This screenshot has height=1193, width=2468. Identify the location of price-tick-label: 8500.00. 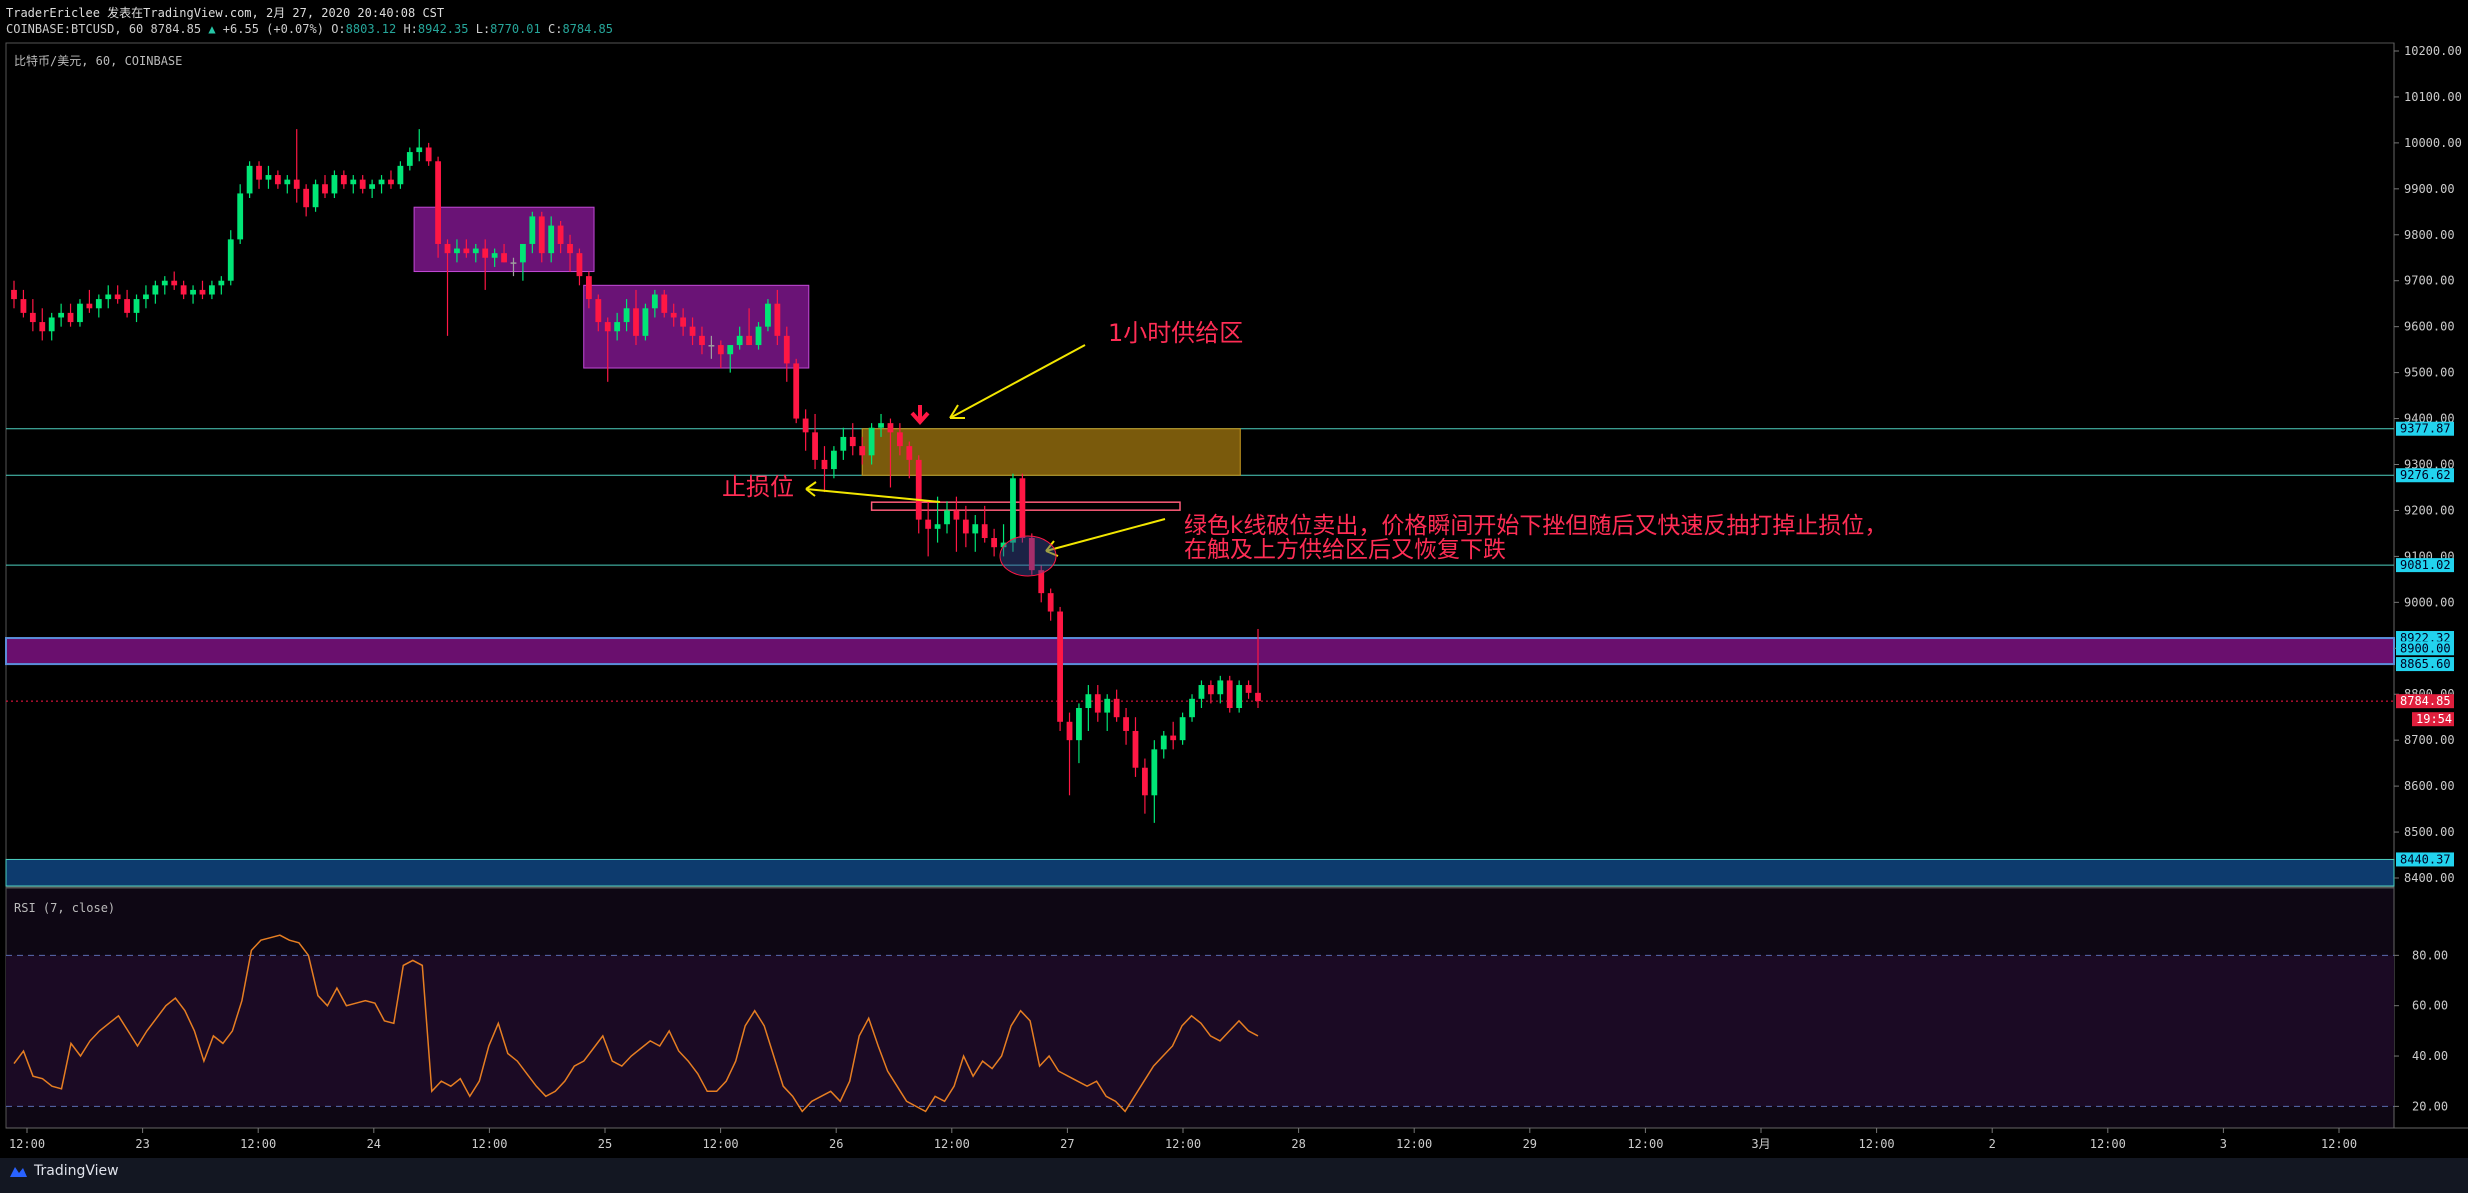
(2429, 832).